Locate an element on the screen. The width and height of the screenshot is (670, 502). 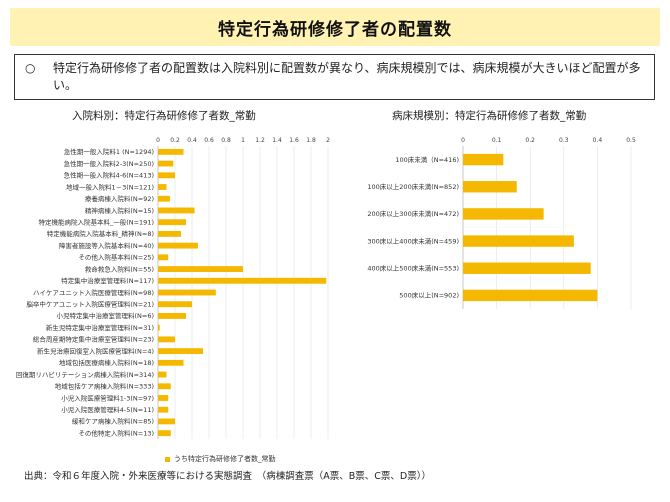
right-chart-title: 病床規模別：特定行為研修修了者数_常勤 is located at coordinates (489, 116).